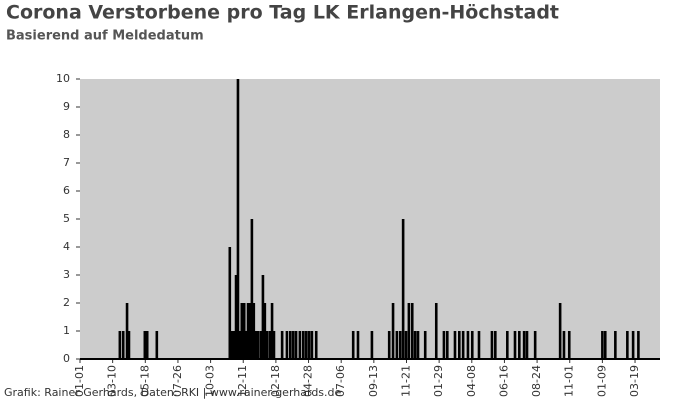 Image resolution: width=700 pixels, height=400 pixels. Describe the element at coordinates (503, 381) in the screenshot. I see `x-tick-label: 06-16` at that location.